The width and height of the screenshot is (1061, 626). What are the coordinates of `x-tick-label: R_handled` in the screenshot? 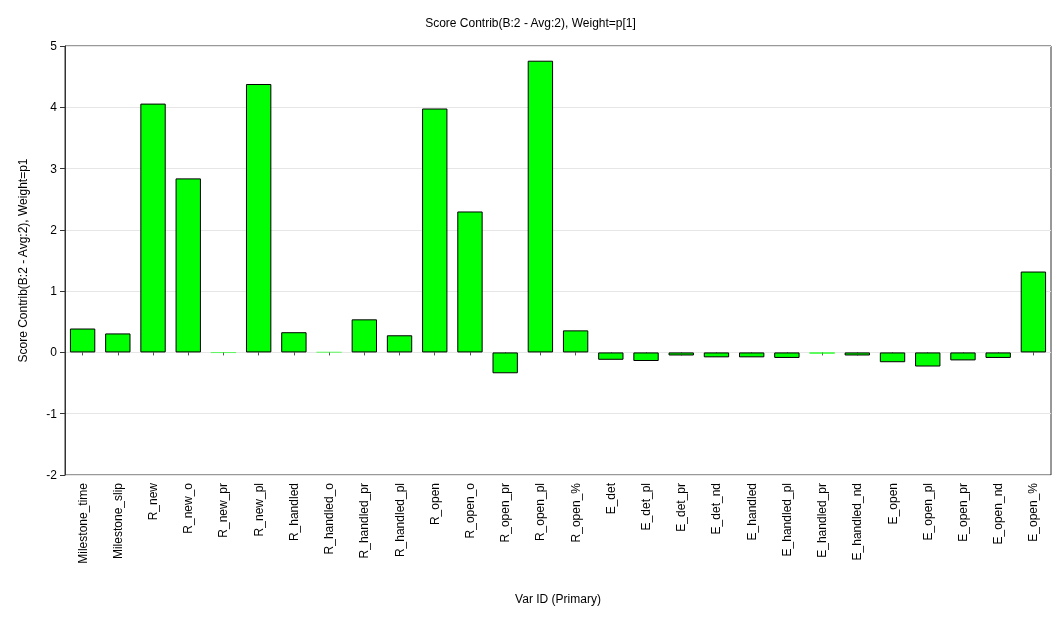 It's located at (293, 512).